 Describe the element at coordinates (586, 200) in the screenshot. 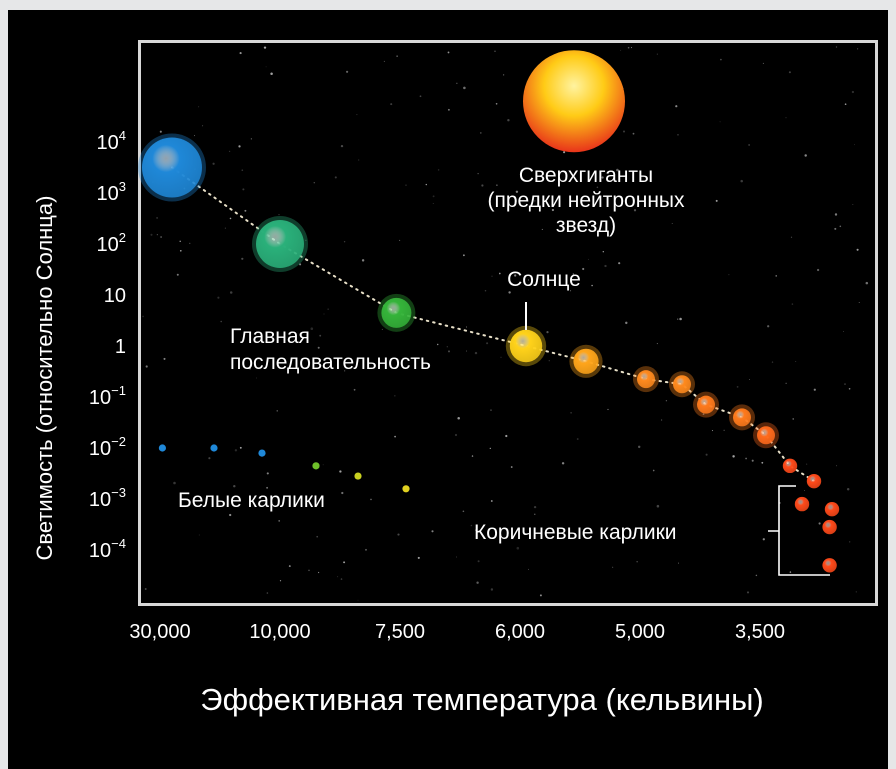

I see `annotation-supergiants: (предки нейтронных` at that location.